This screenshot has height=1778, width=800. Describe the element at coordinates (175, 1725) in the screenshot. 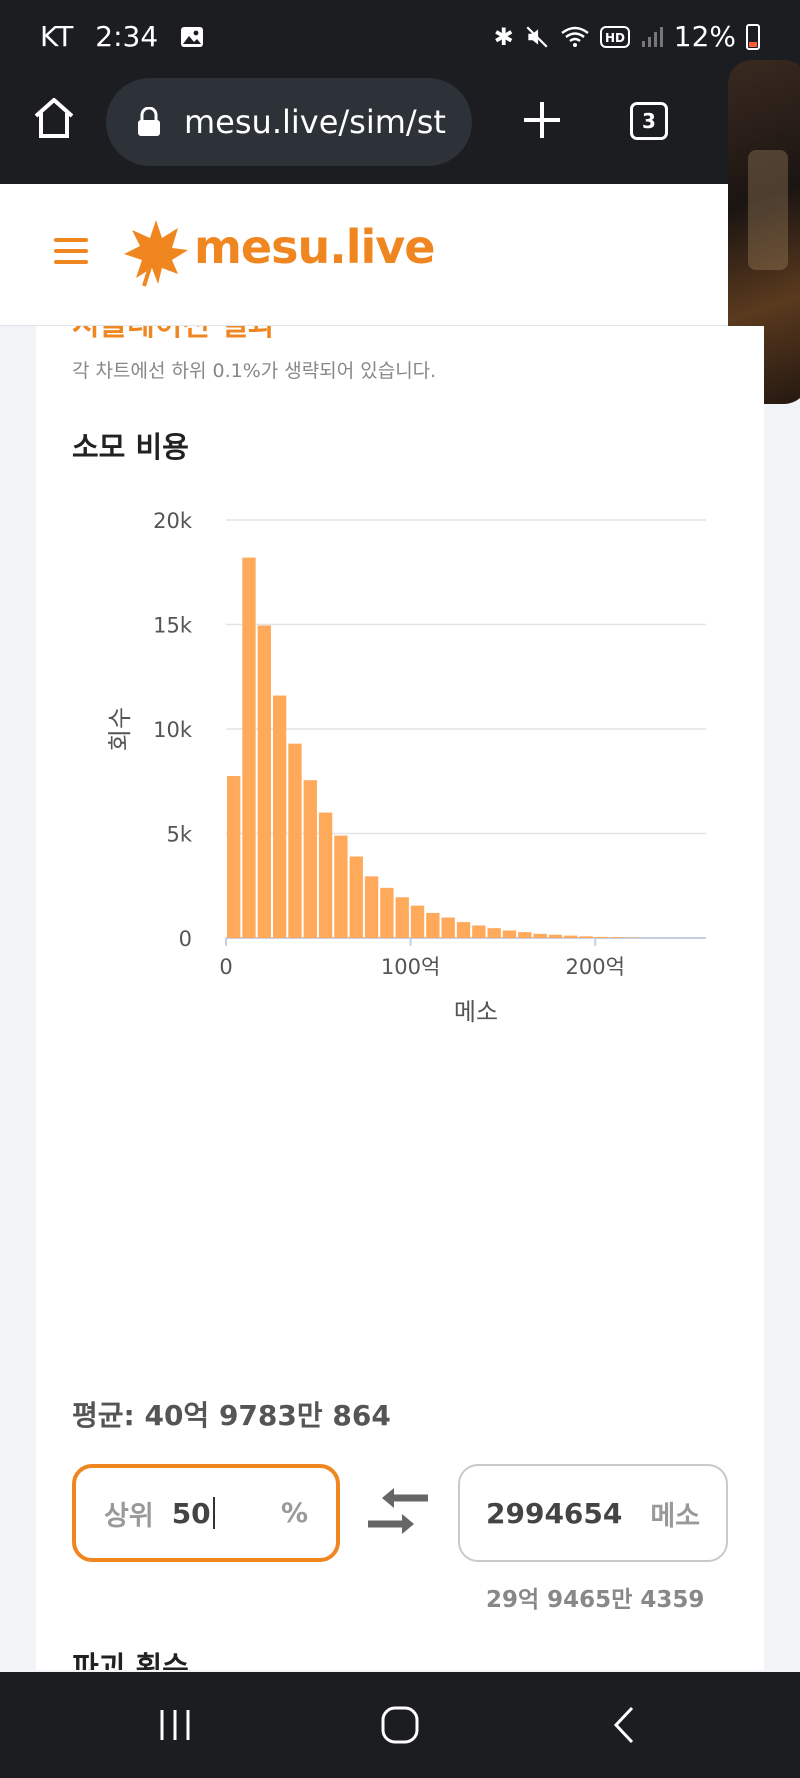

I see `recent-apps-icon` at that location.